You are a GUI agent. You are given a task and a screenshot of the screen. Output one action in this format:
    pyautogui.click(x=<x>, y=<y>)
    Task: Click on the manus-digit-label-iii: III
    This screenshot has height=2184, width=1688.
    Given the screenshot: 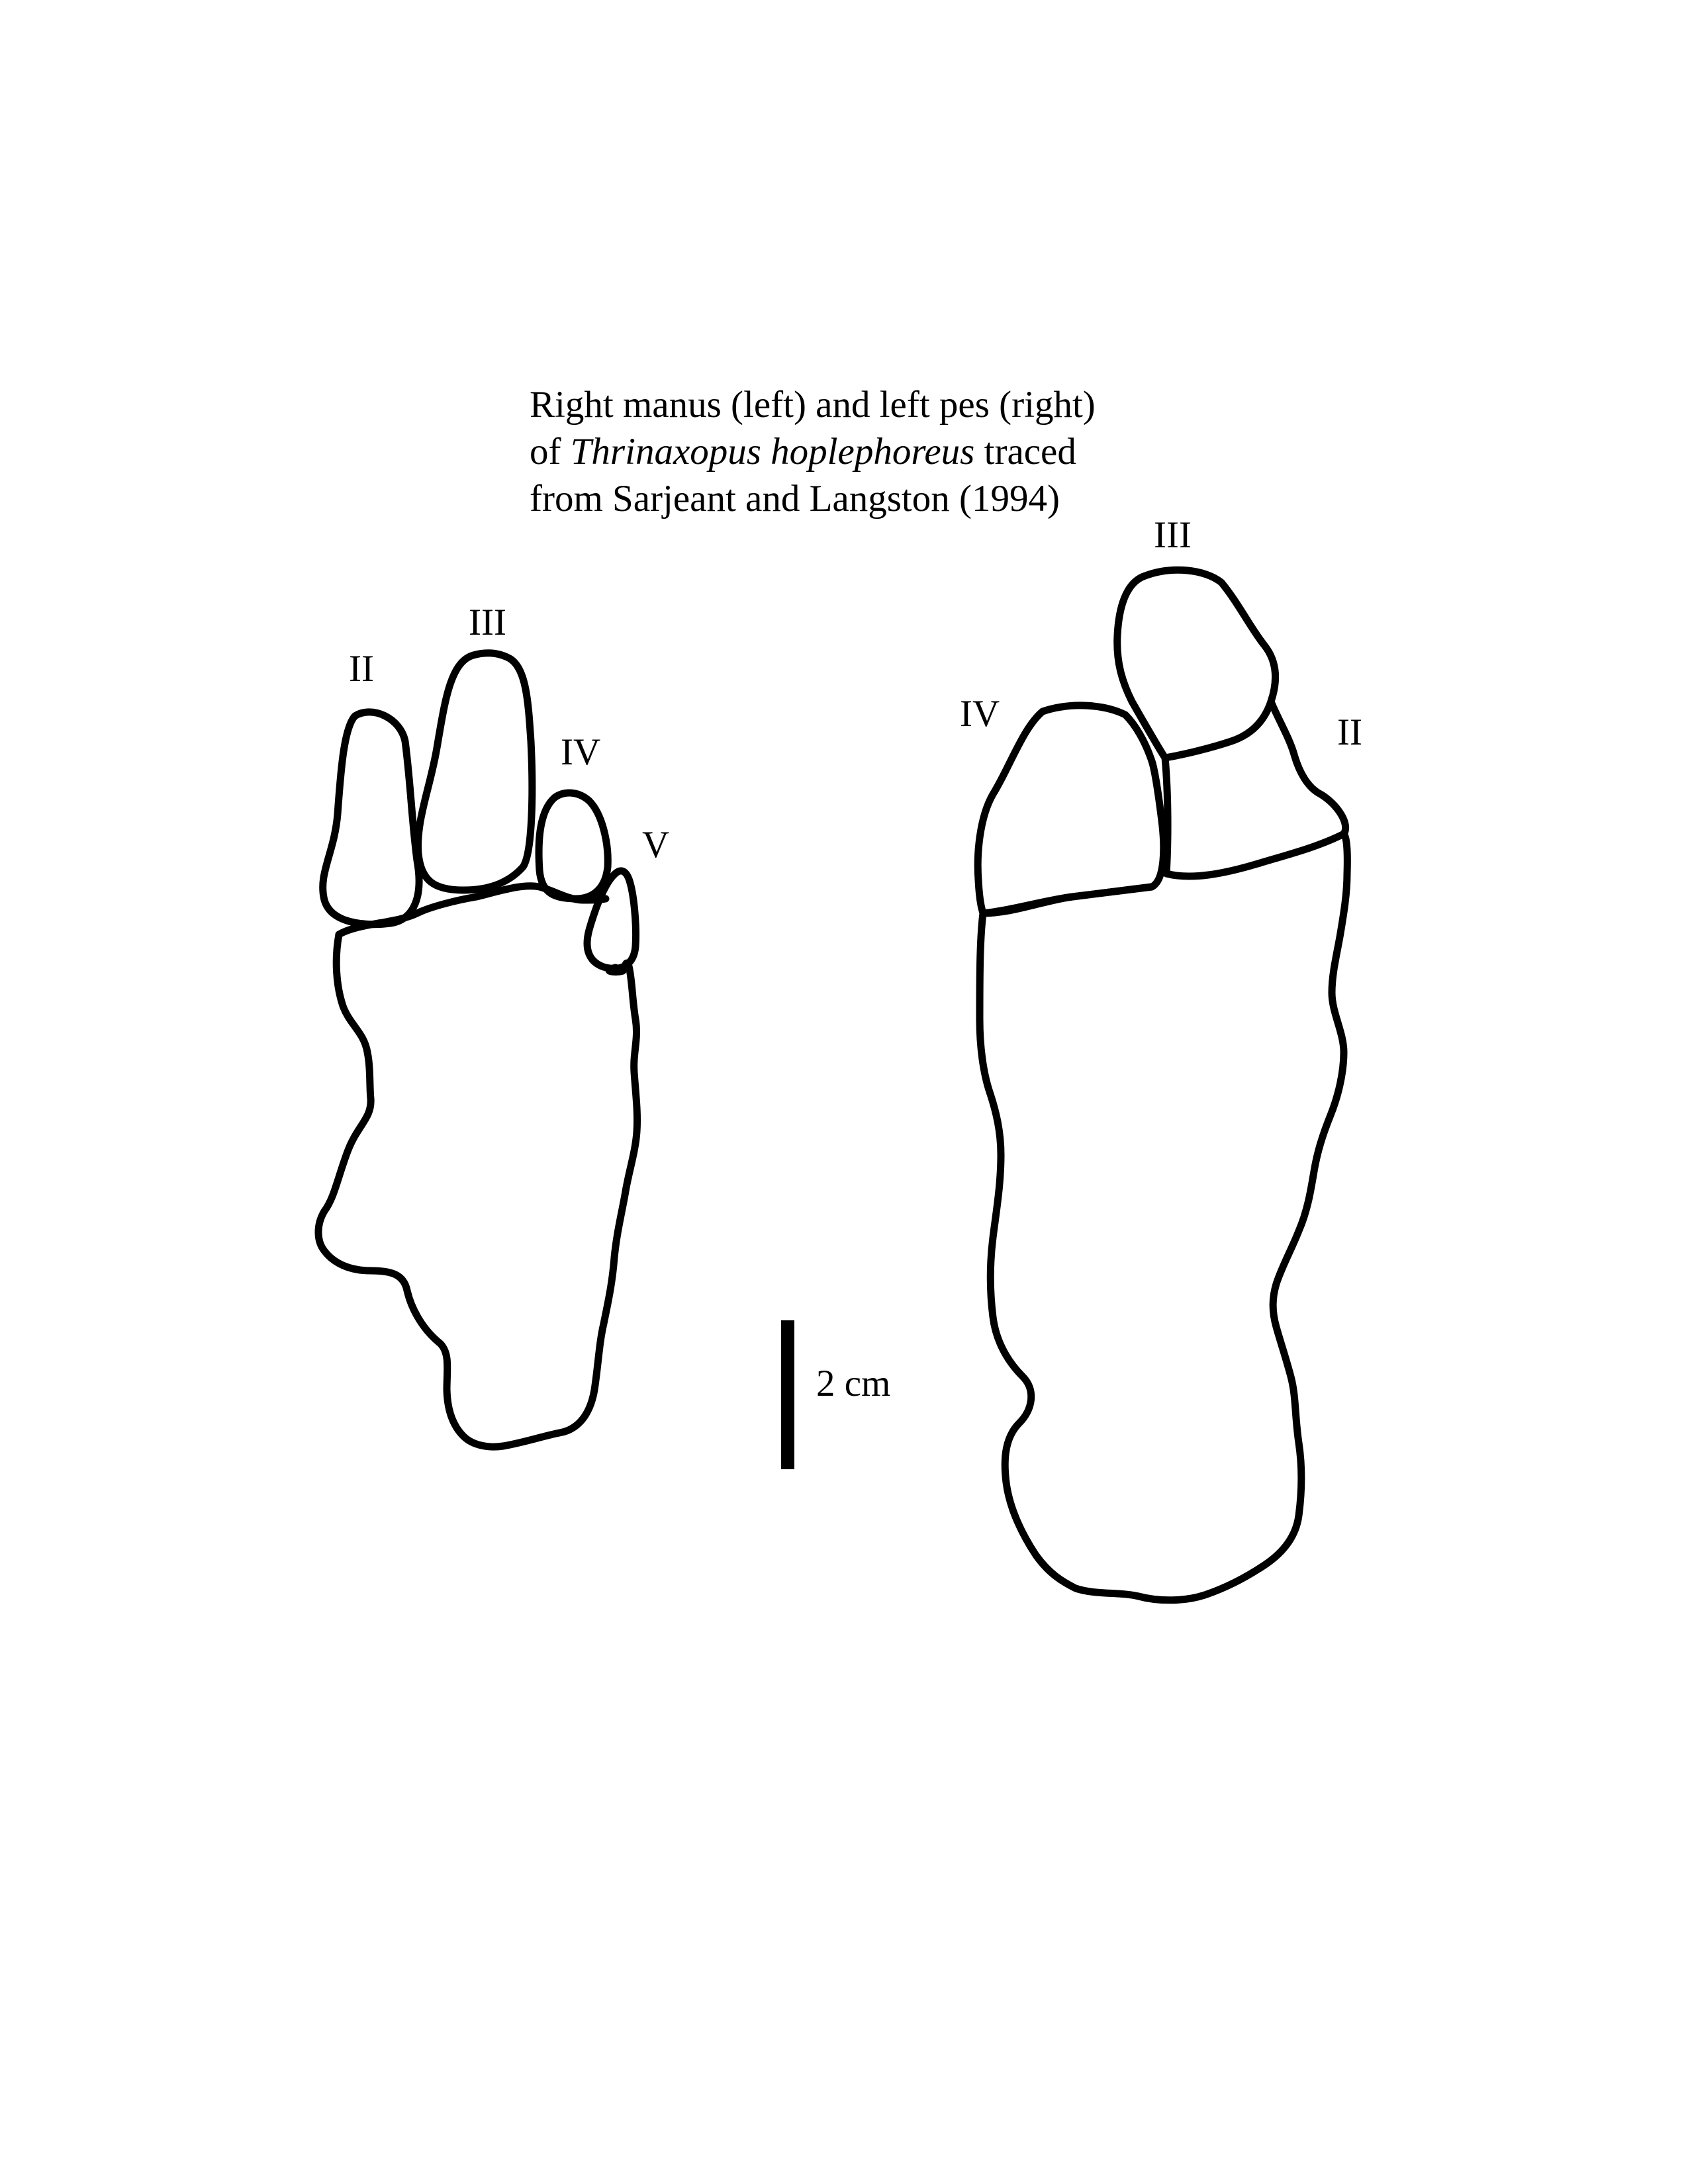 What is the action you would take?
    pyautogui.click(x=487, y=622)
    